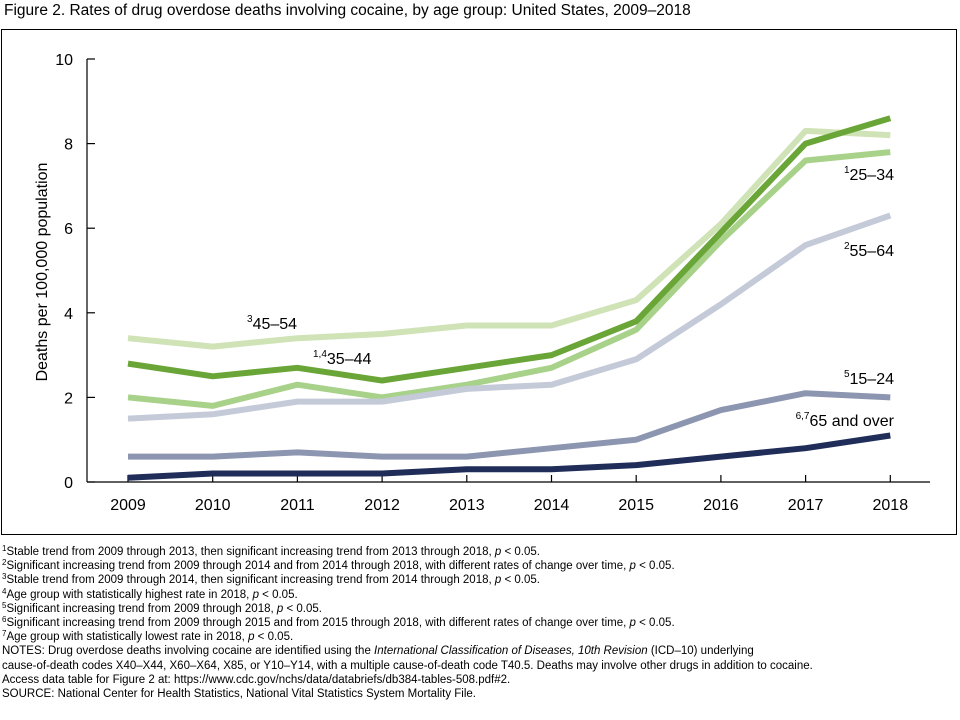  What do you see at coordinates (4, 620) in the screenshot?
I see `footnote-marker: 6` at bounding box center [4, 620].